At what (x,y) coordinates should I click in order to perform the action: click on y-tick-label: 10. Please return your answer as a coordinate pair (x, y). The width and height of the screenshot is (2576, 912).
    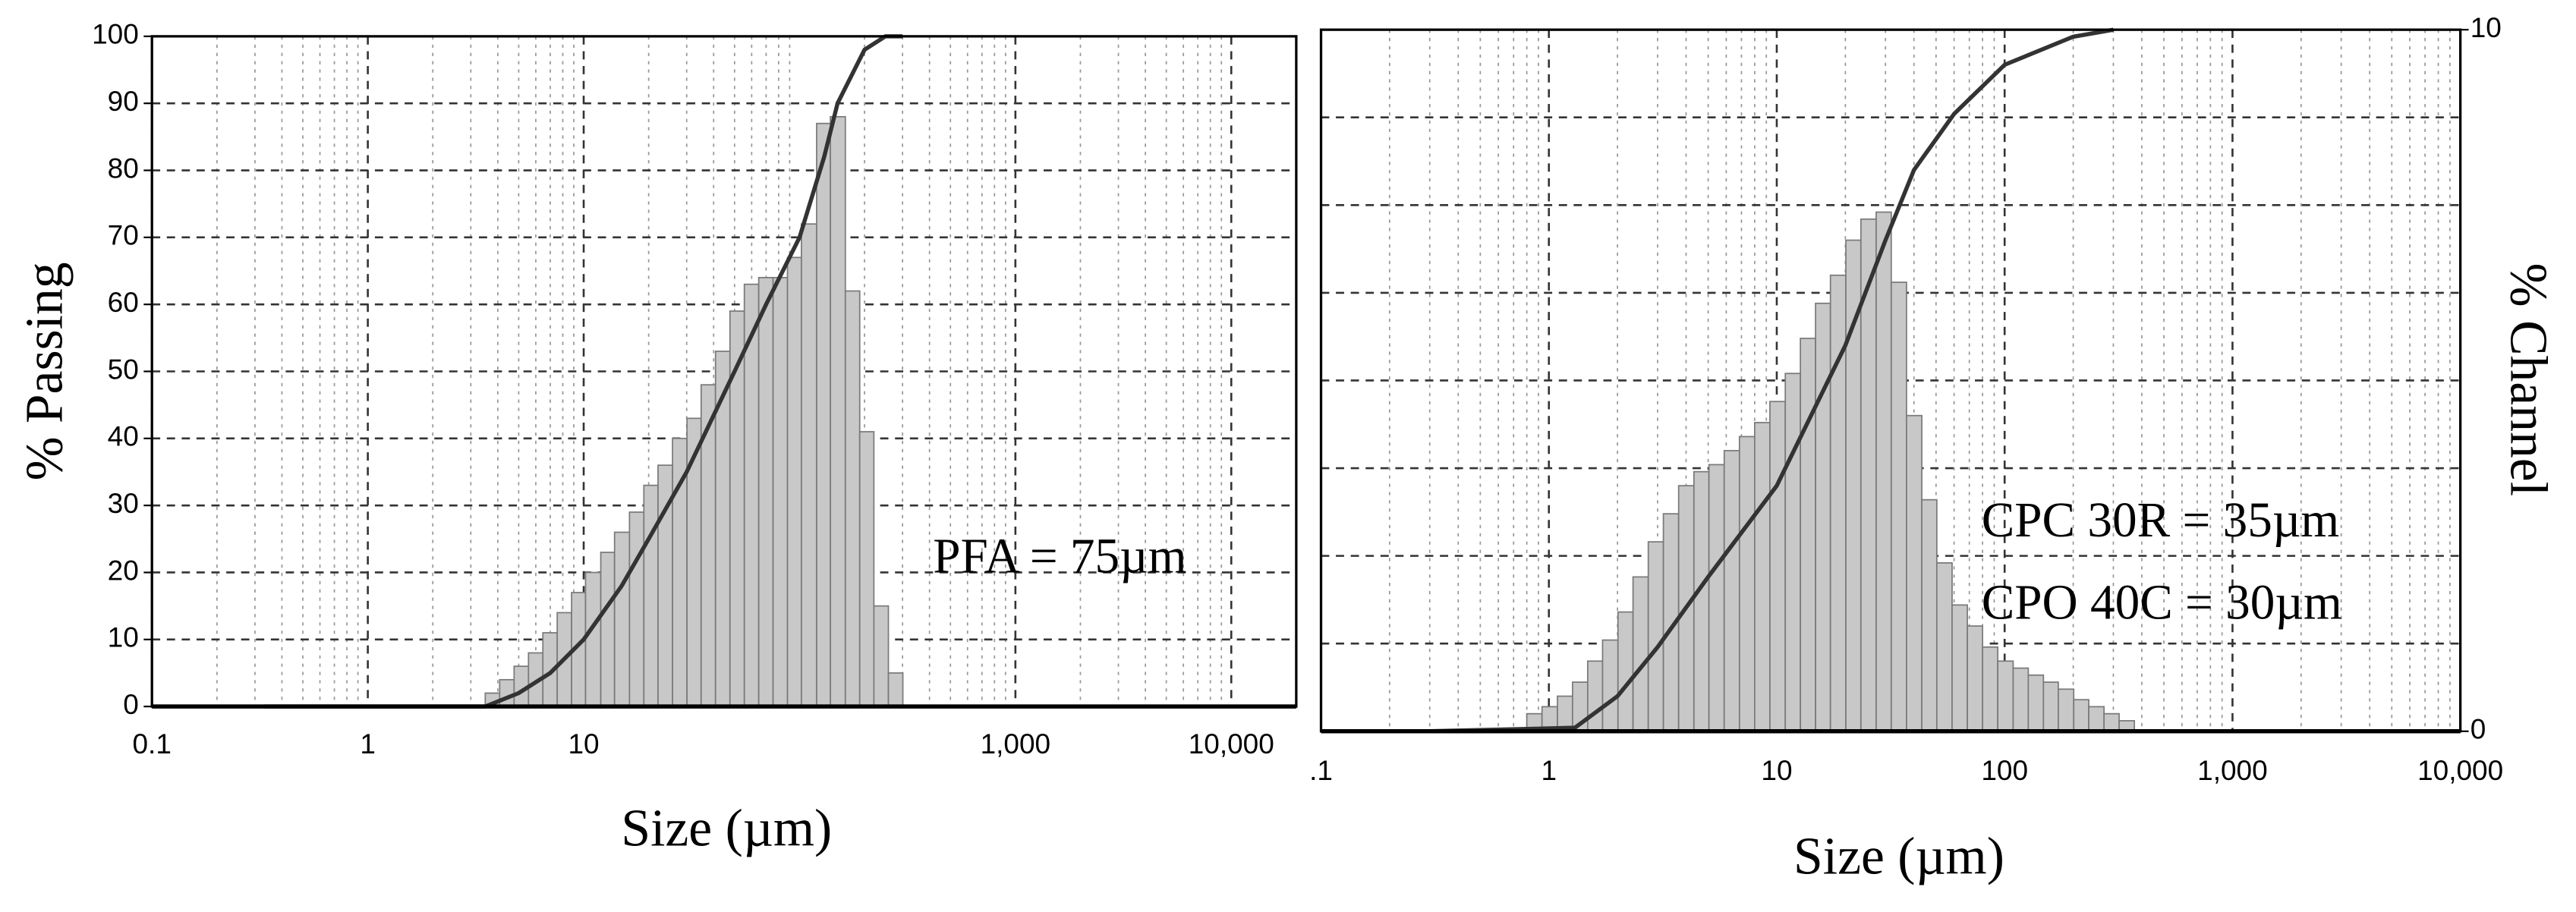
    Looking at the image, I should click on (123, 637).